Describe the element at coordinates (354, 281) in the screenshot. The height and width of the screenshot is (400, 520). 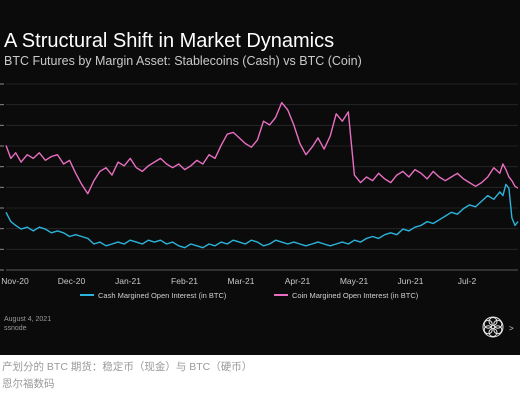
I see `x-tick-label: May-21` at that location.